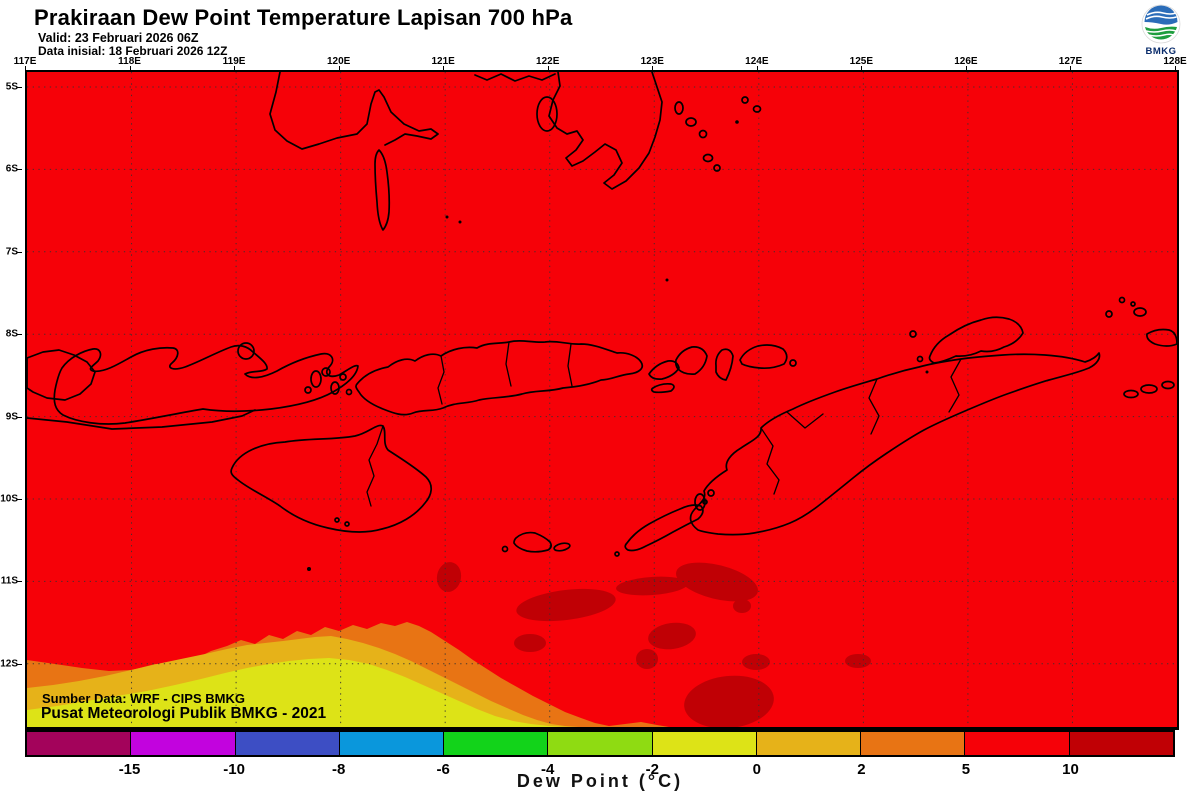 This screenshot has width=1200, height=800. What do you see at coordinates (1175, 61) in the screenshot?
I see `lon-tick-label: 128E` at bounding box center [1175, 61].